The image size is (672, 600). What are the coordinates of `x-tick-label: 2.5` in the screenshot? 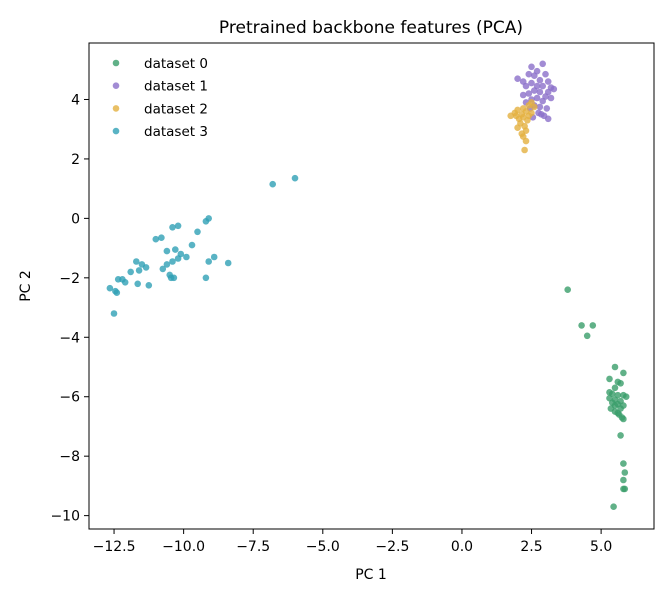 It's located at (531, 547).